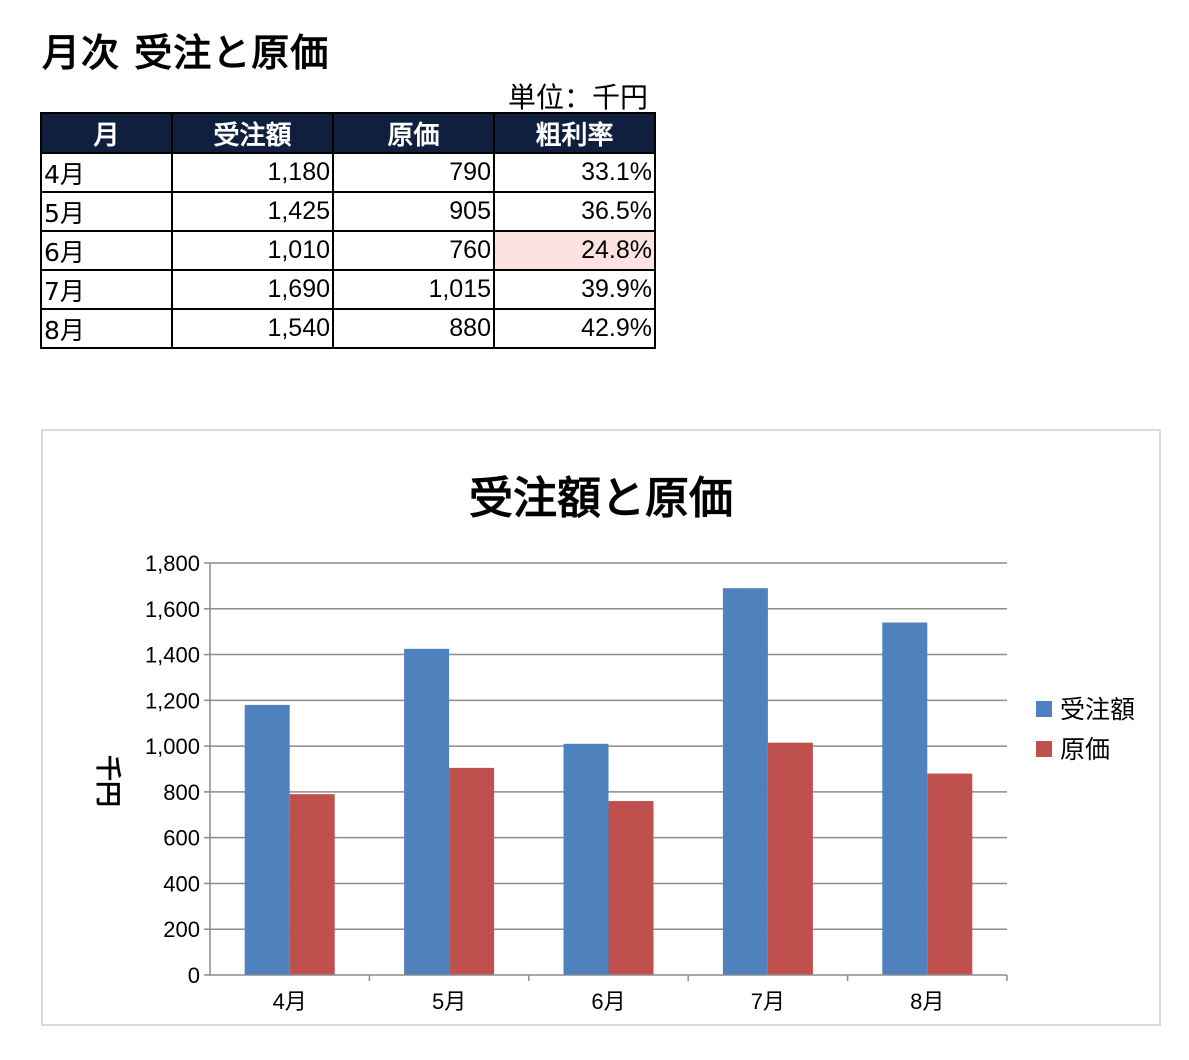  Describe the element at coordinates (181, 838) in the screenshot. I see `y-tick-label: 600` at that location.